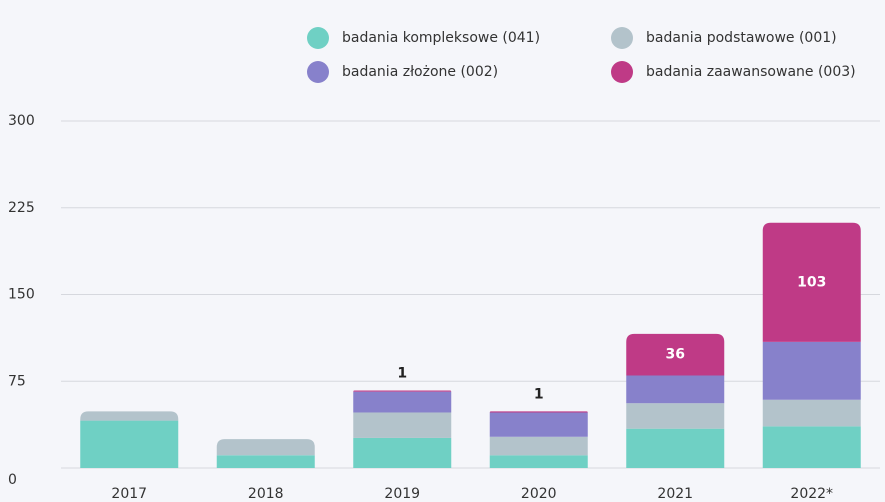 The height and width of the screenshot is (502, 885). What do you see at coordinates (539, 494) in the screenshot?
I see `x-tick-label: 2020` at bounding box center [539, 494].